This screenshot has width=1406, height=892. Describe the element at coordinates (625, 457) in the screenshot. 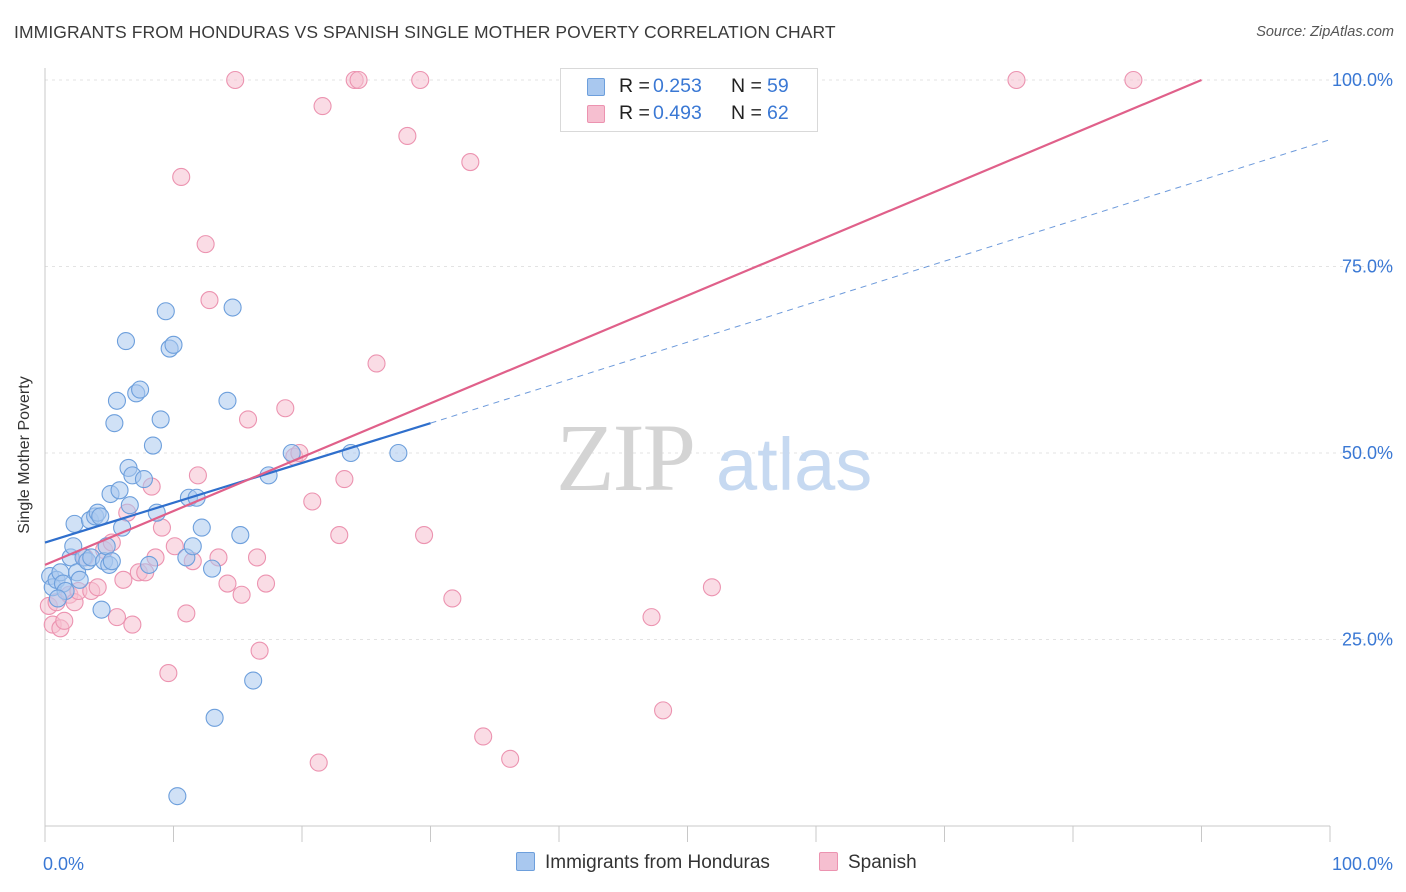

I see `watermark-zip: ZIP` at that location.